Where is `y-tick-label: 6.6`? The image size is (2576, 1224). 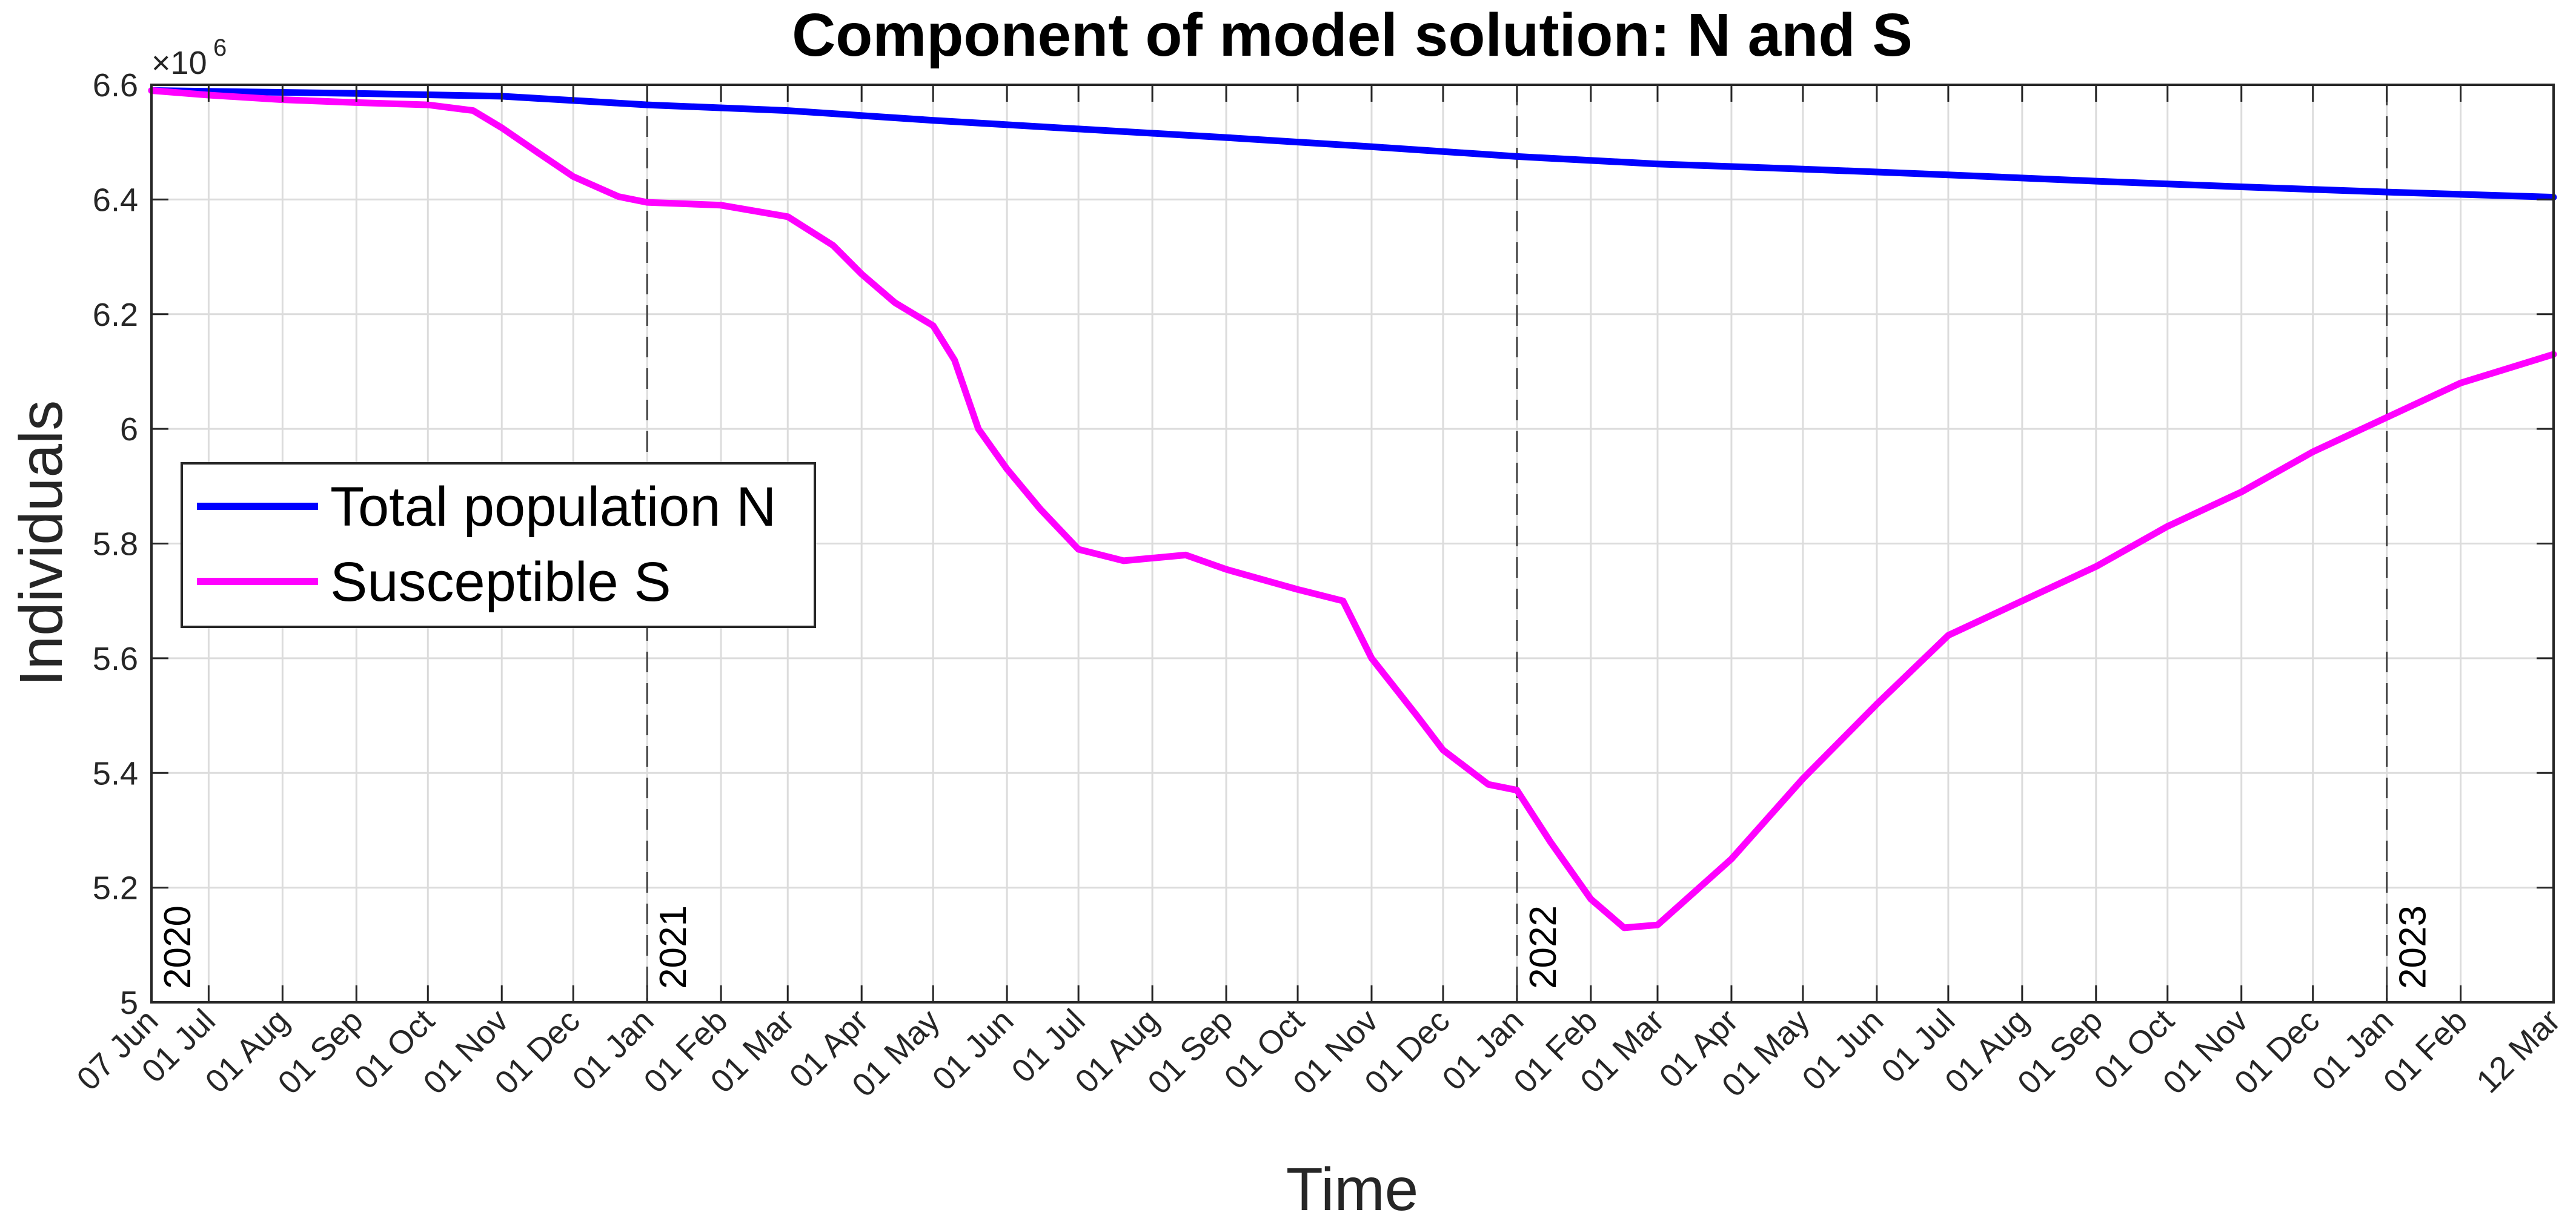 y-tick-label: 6.6 is located at coordinates (115, 85).